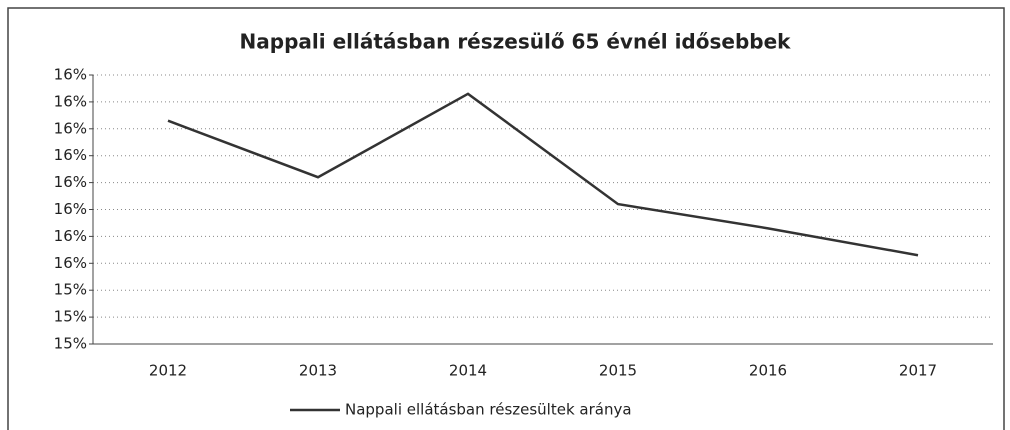 This screenshot has height=430, width=1010. Describe the element at coordinates (918, 371) in the screenshot. I see `x-tick-label: 2017` at that location.